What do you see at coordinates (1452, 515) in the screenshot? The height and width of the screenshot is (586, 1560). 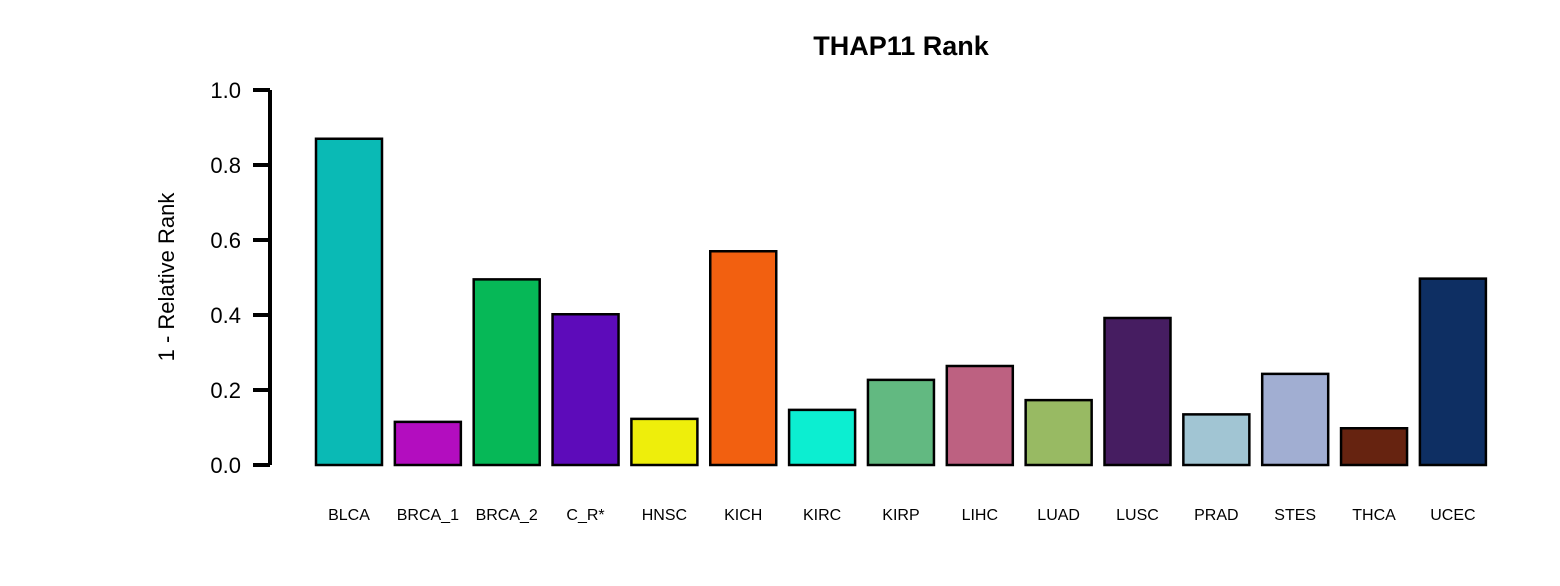 I see `x-tick-label: UCEC` at bounding box center [1452, 515].